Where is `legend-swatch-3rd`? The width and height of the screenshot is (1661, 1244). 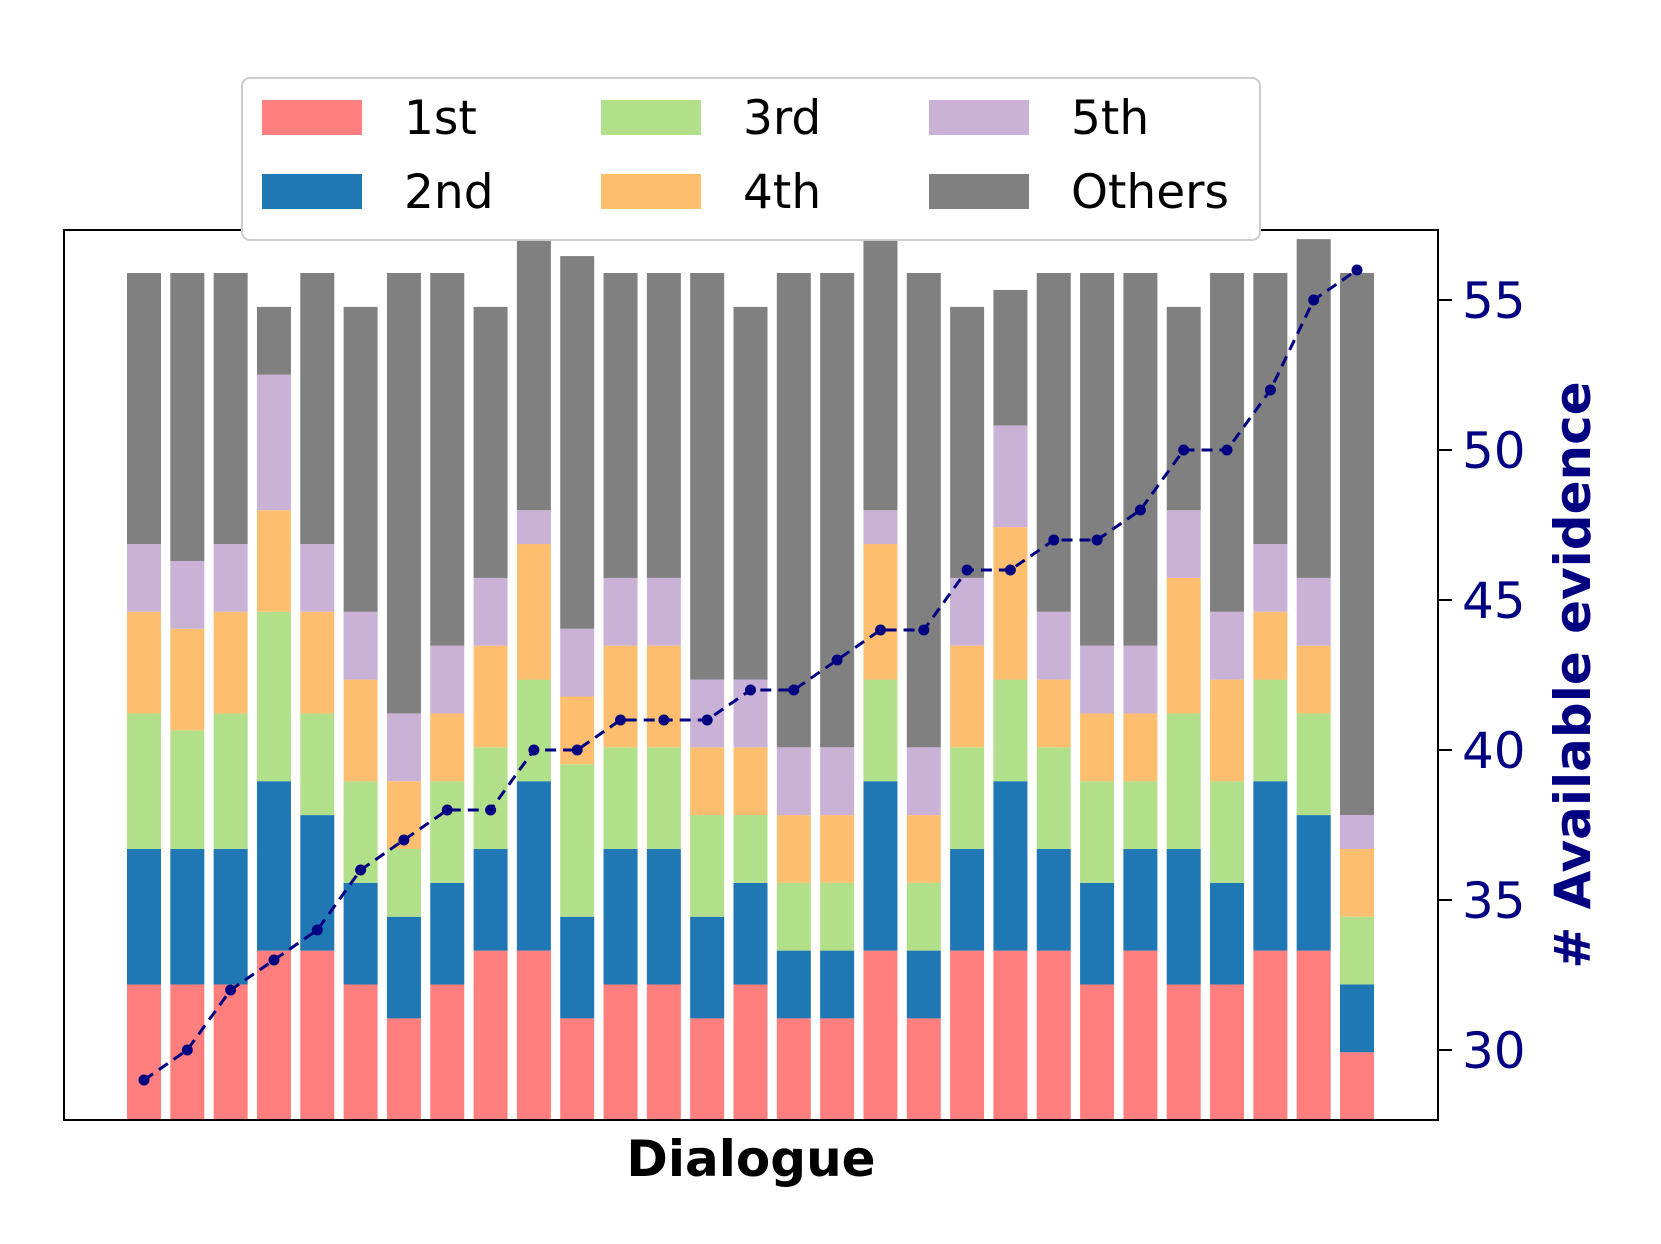
legend-swatch-3rd is located at coordinates (651, 117).